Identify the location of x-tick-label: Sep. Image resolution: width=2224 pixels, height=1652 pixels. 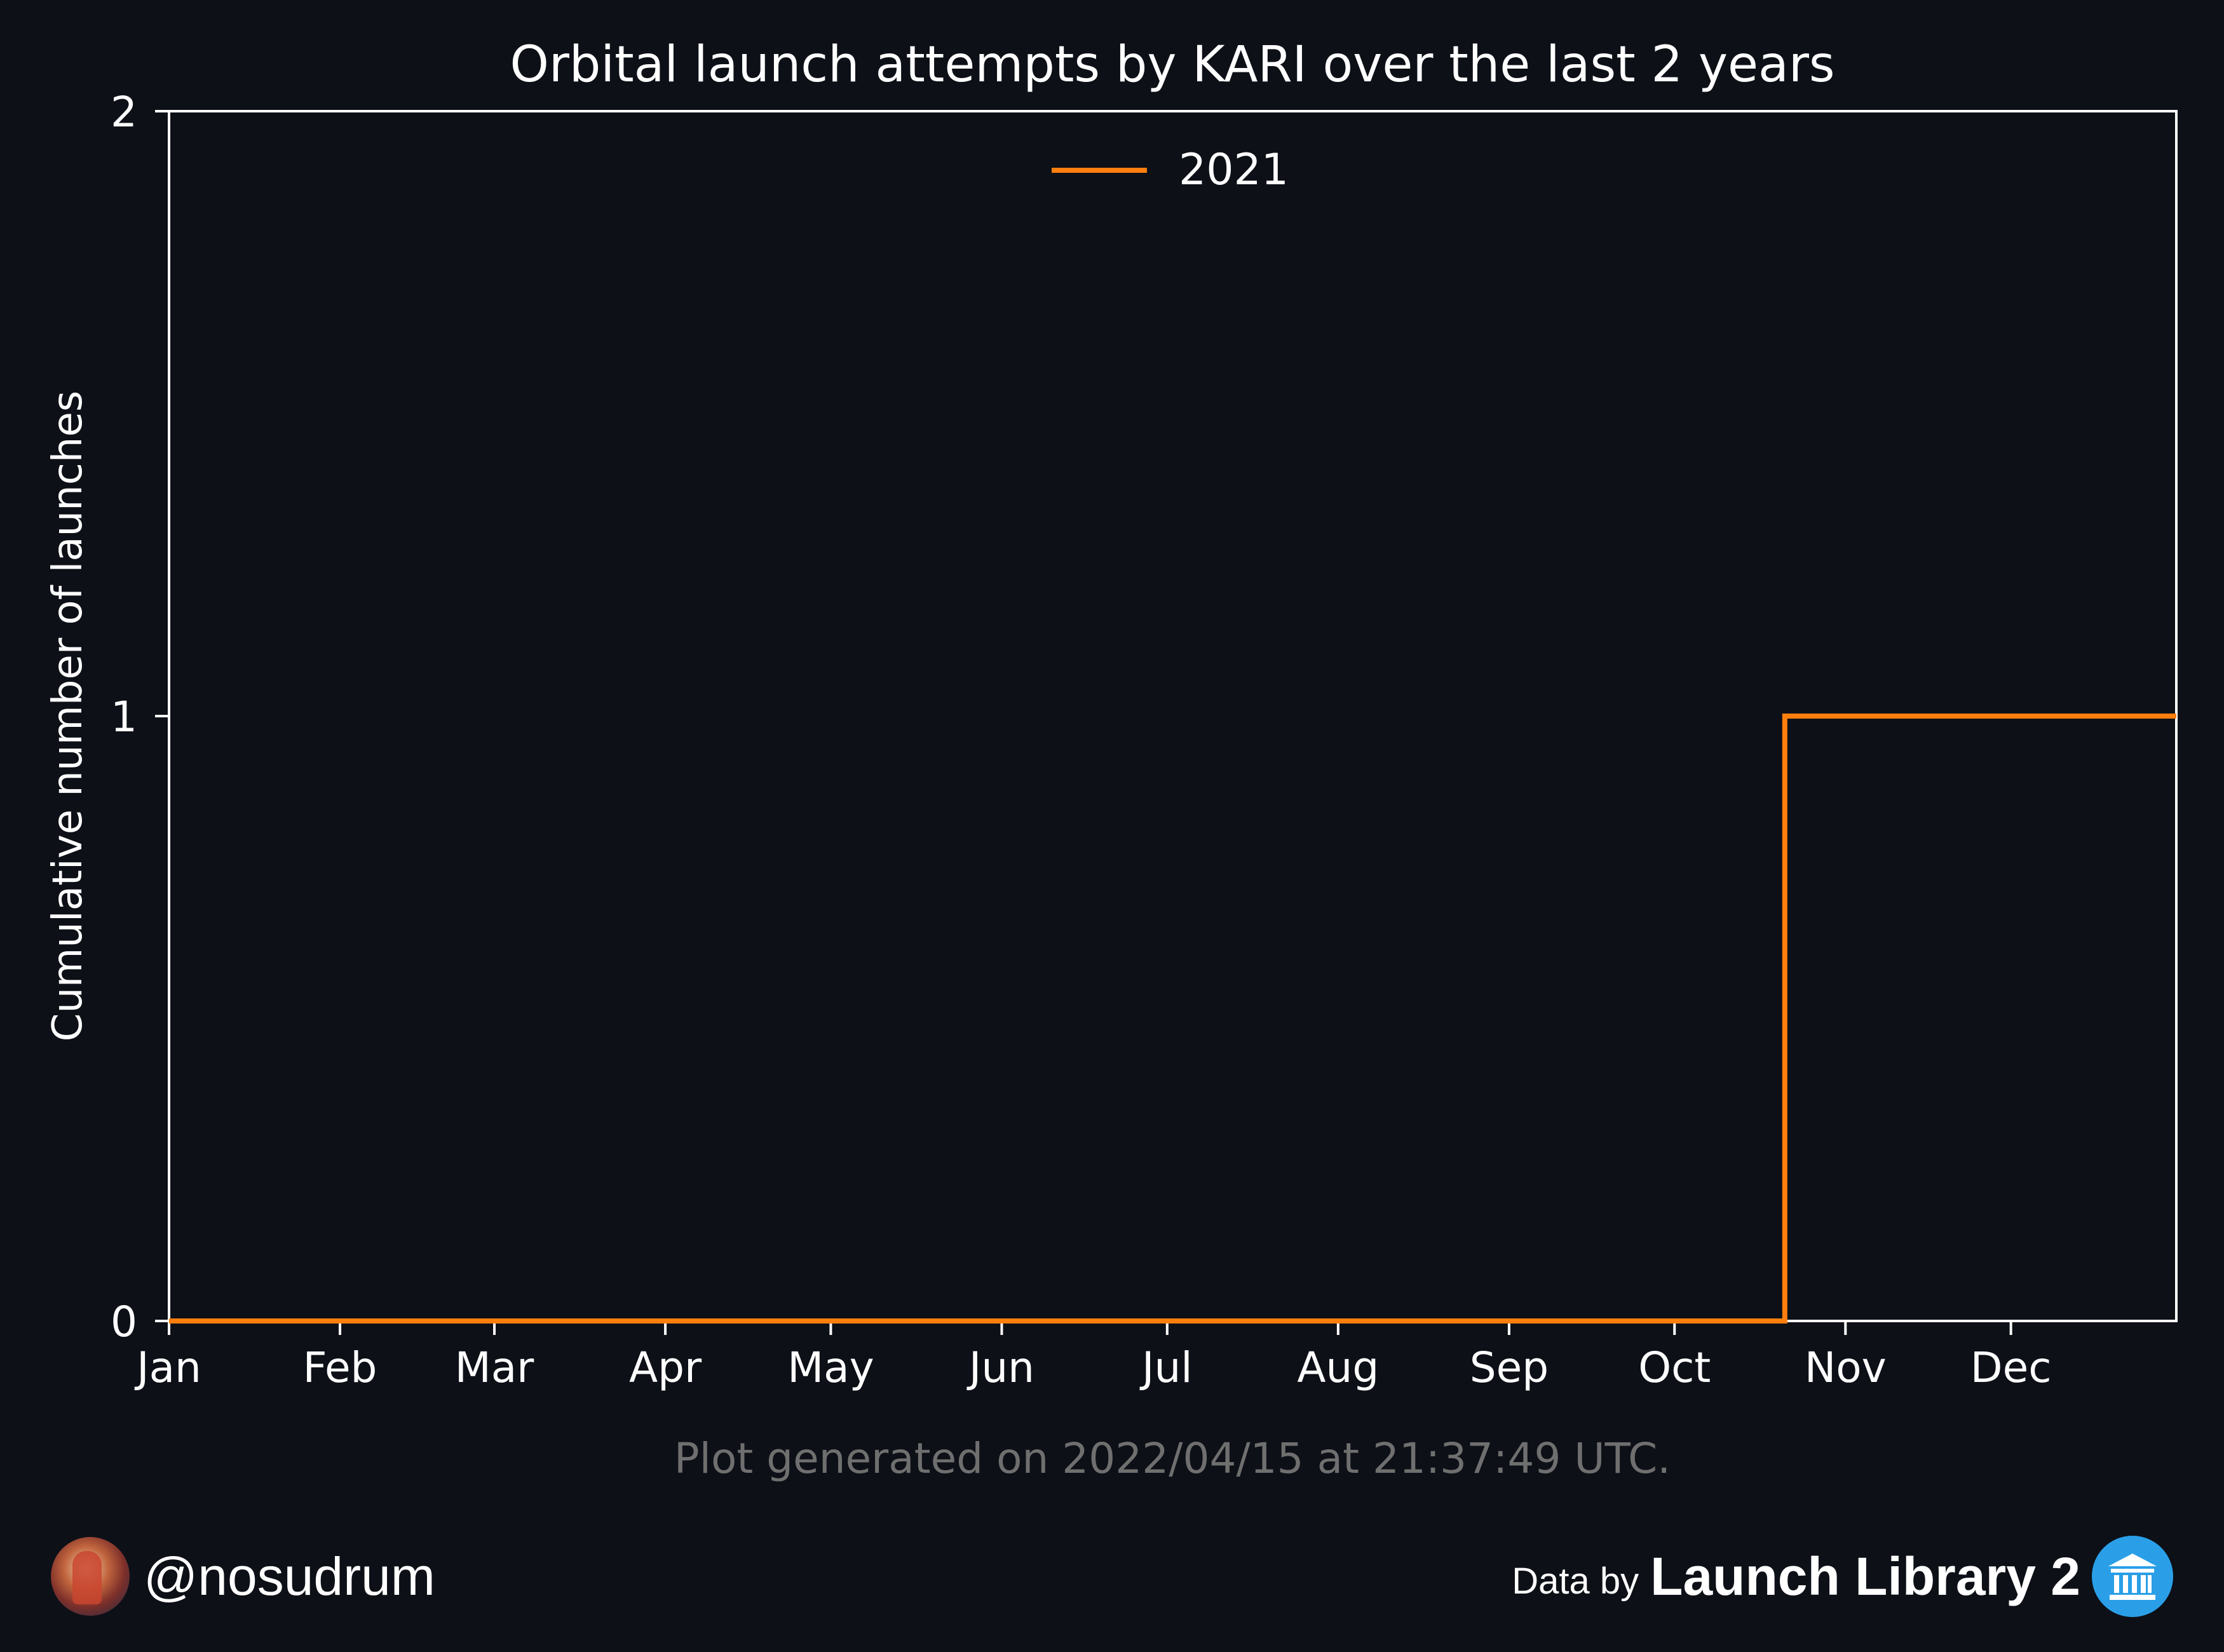
(1510, 1368).